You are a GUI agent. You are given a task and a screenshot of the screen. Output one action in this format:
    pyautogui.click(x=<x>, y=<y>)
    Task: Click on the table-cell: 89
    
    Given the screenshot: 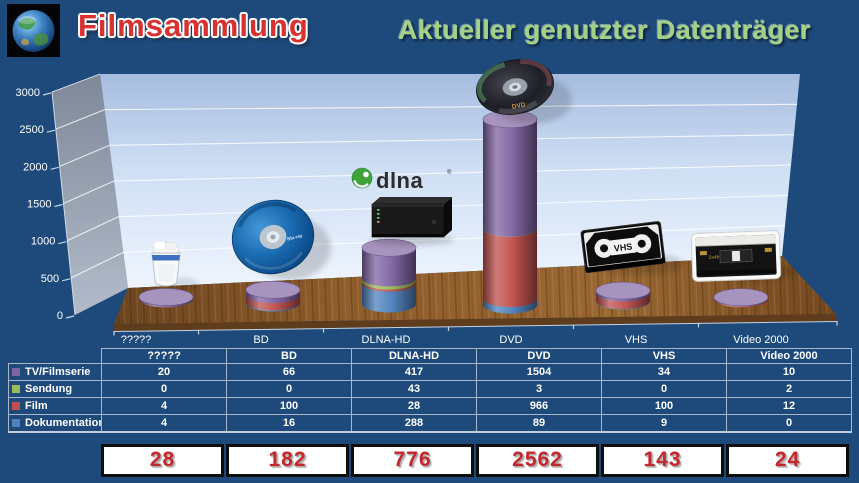 What is the action you would take?
    pyautogui.click(x=539, y=423)
    